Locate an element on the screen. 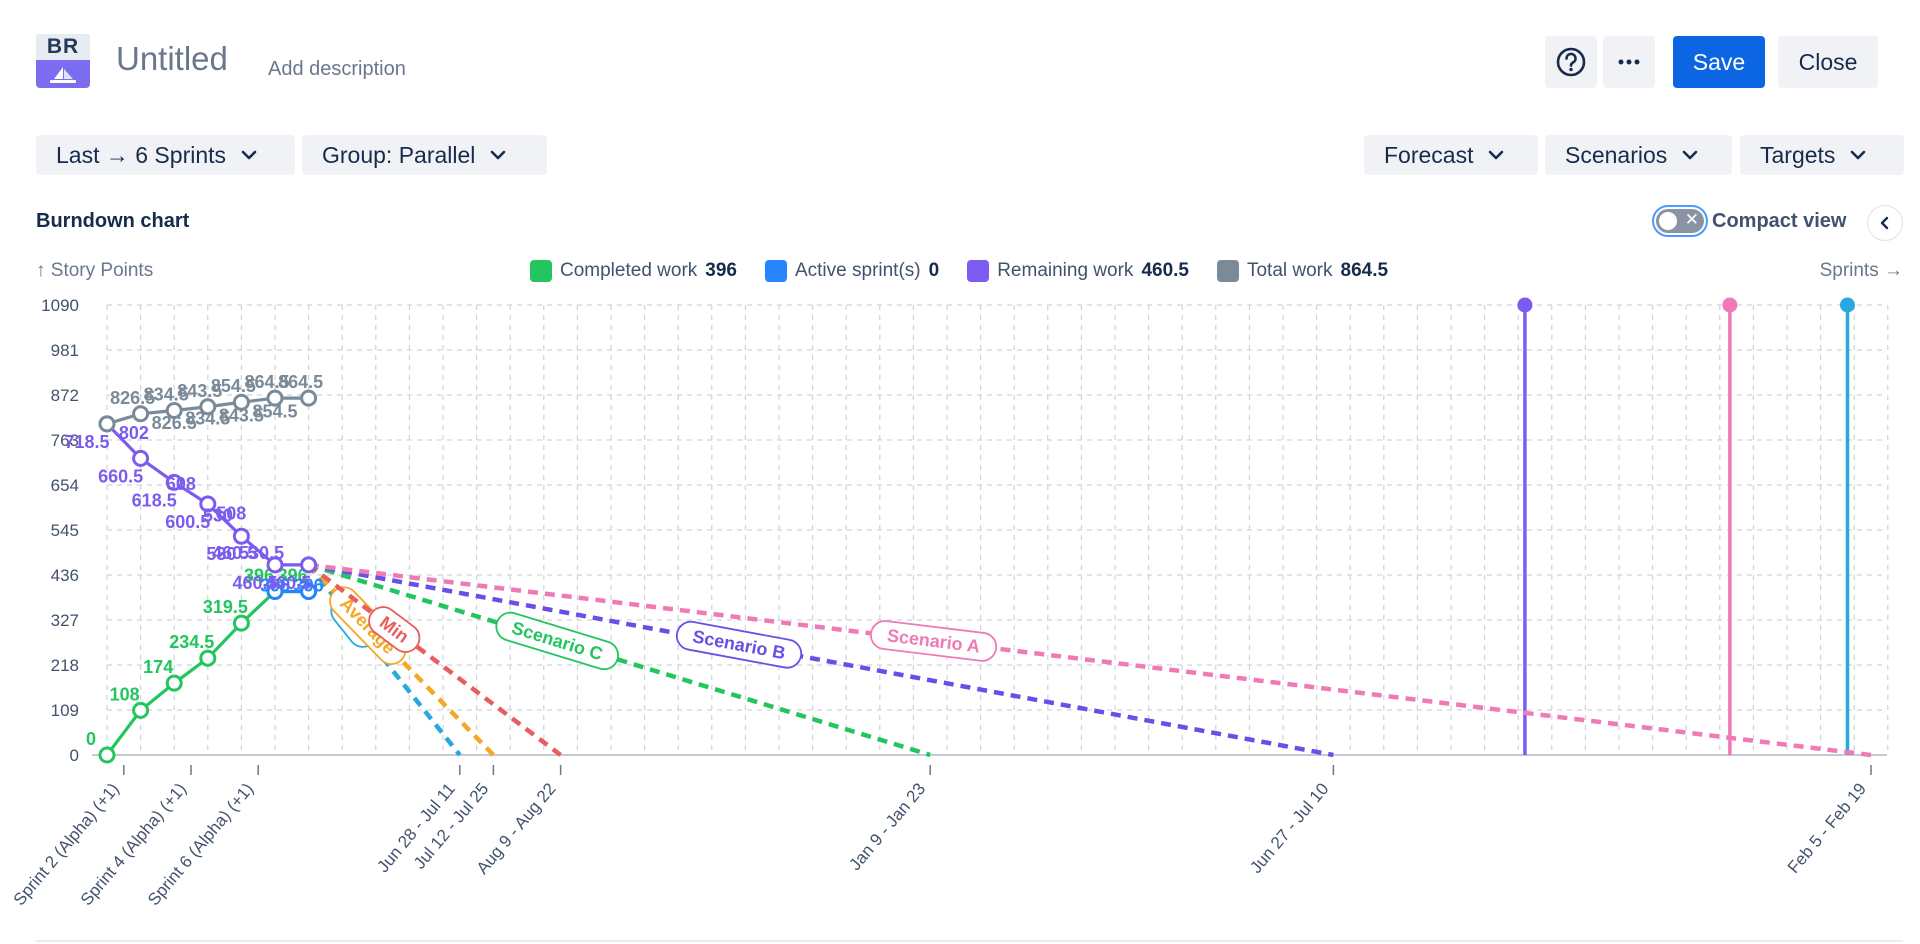 This screenshot has height=944, width=1920. legend-label: Remaining work is located at coordinates (1065, 270).